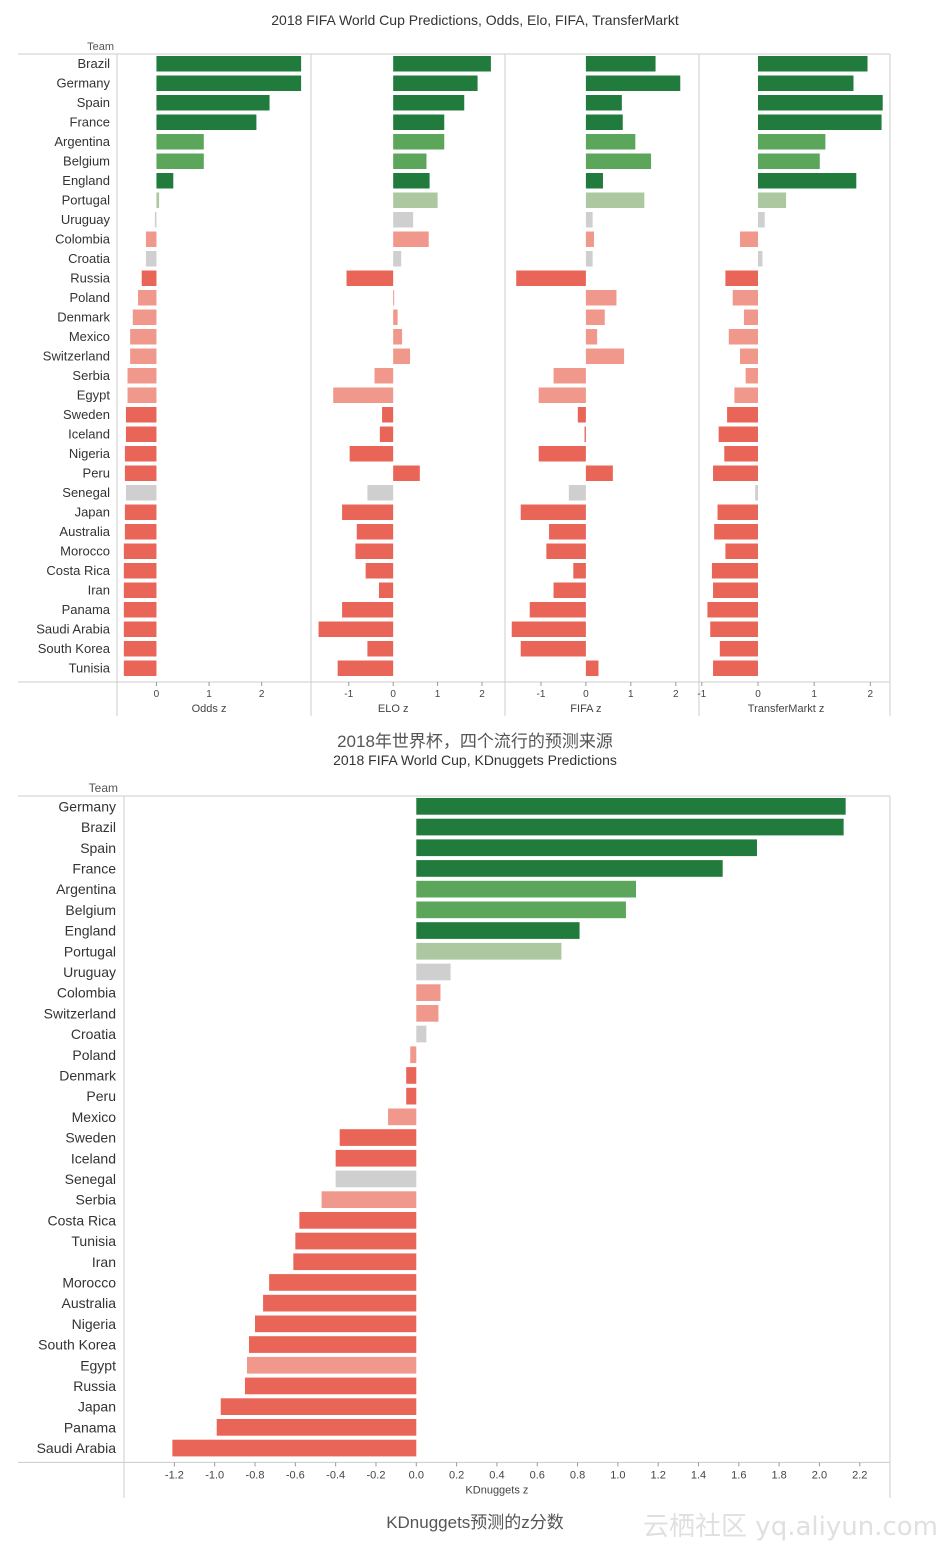 This screenshot has width=950, height=1549. What do you see at coordinates (104, 1262) in the screenshot?
I see `team-label: Iran` at bounding box center [104, 1262].